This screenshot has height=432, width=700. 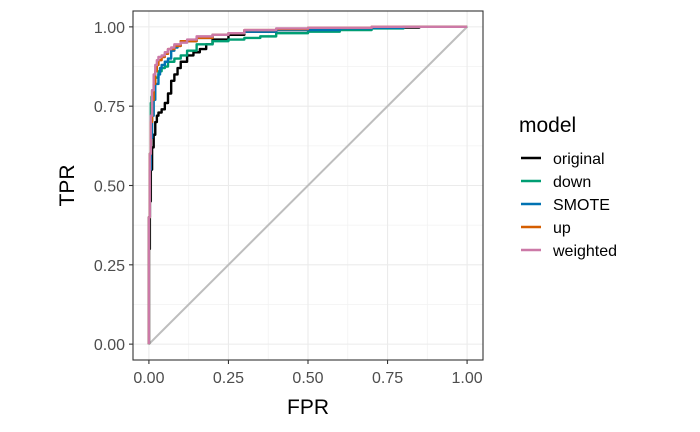 What do you see at coordinates (579, 159) in the screenshot?
I see `legend-label-original: original` at bounding box center [579, 159].